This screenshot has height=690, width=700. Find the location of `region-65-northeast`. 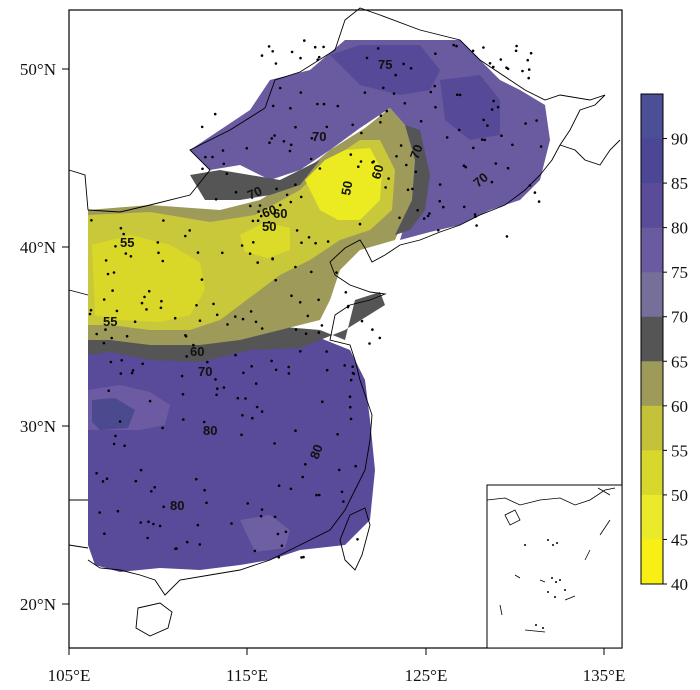

region-65-northeast is located at coordinates (412, 180).